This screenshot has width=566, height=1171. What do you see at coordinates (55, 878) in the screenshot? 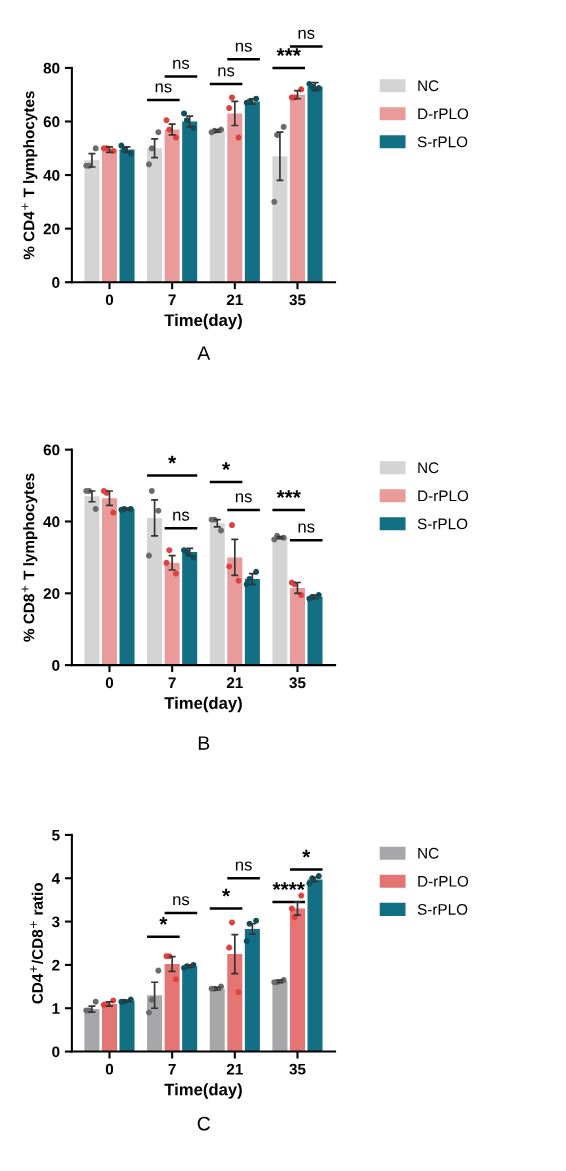
I see `y-tick-label: 4` at bounding box center [55, 878].